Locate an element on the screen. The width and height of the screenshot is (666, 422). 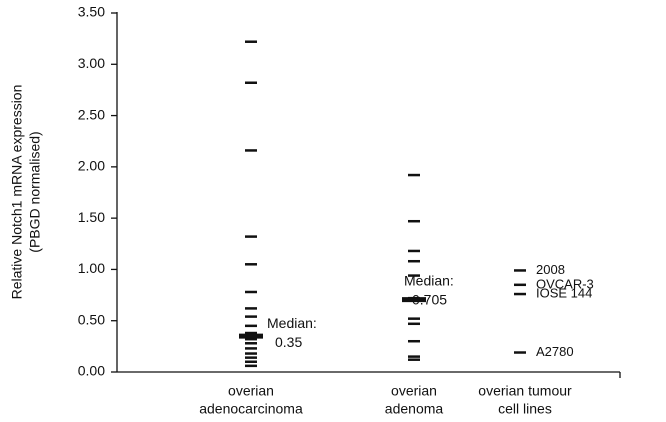
y-axis-label: Relative Notch1 mRNA expression is located at coordinates (17, 192).